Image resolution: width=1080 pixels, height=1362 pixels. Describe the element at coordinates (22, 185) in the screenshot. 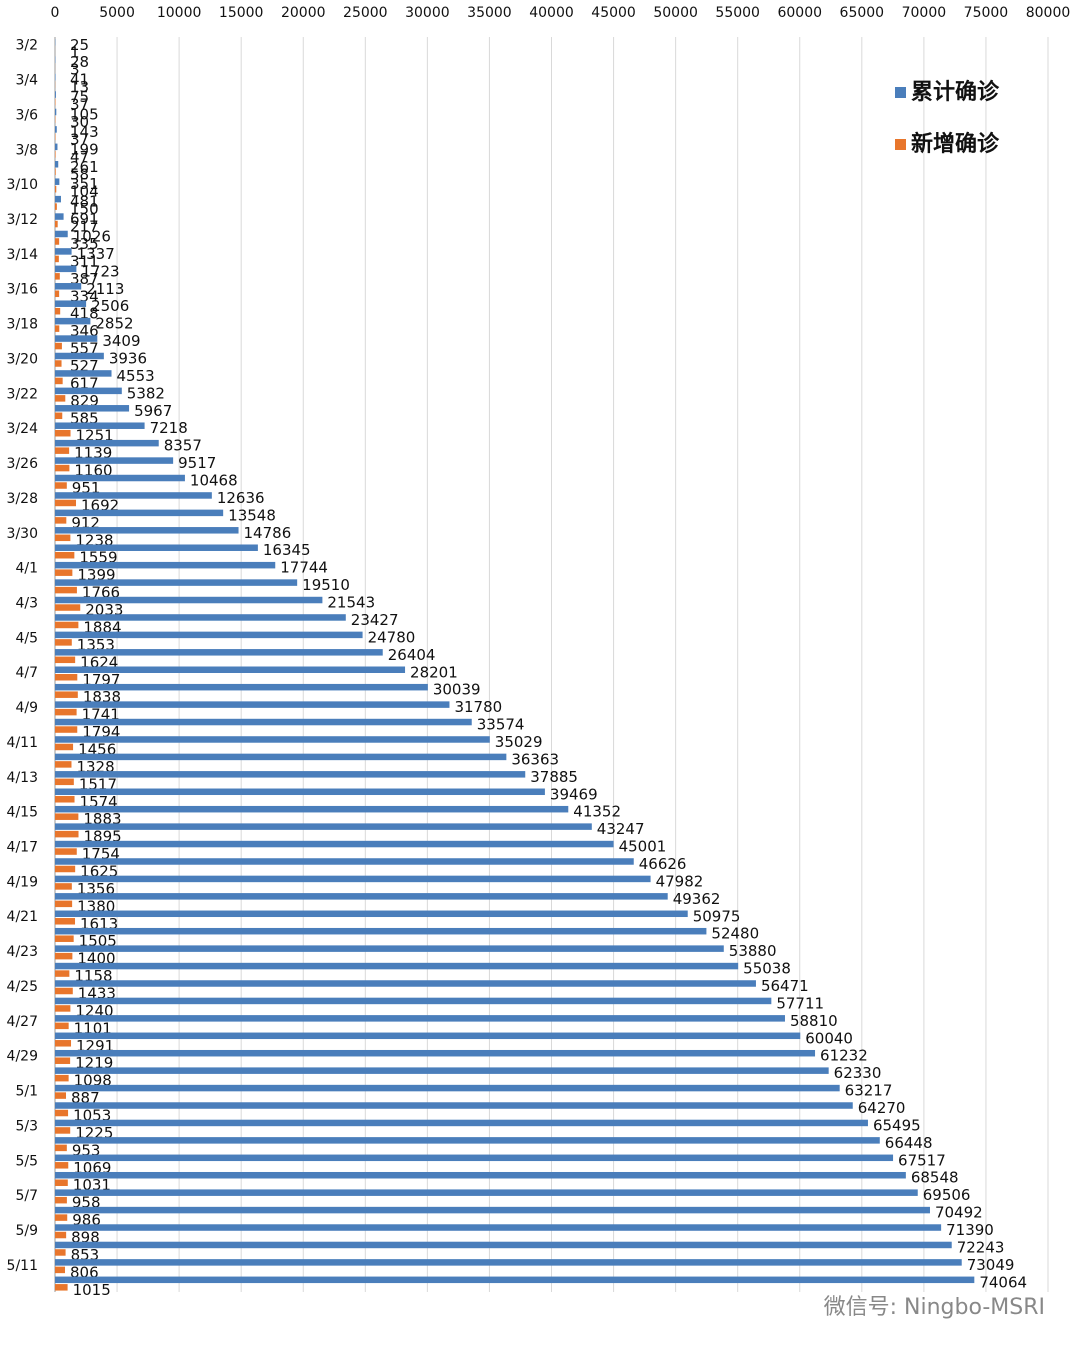

I see `y-tick-label: 3/10` at that location.